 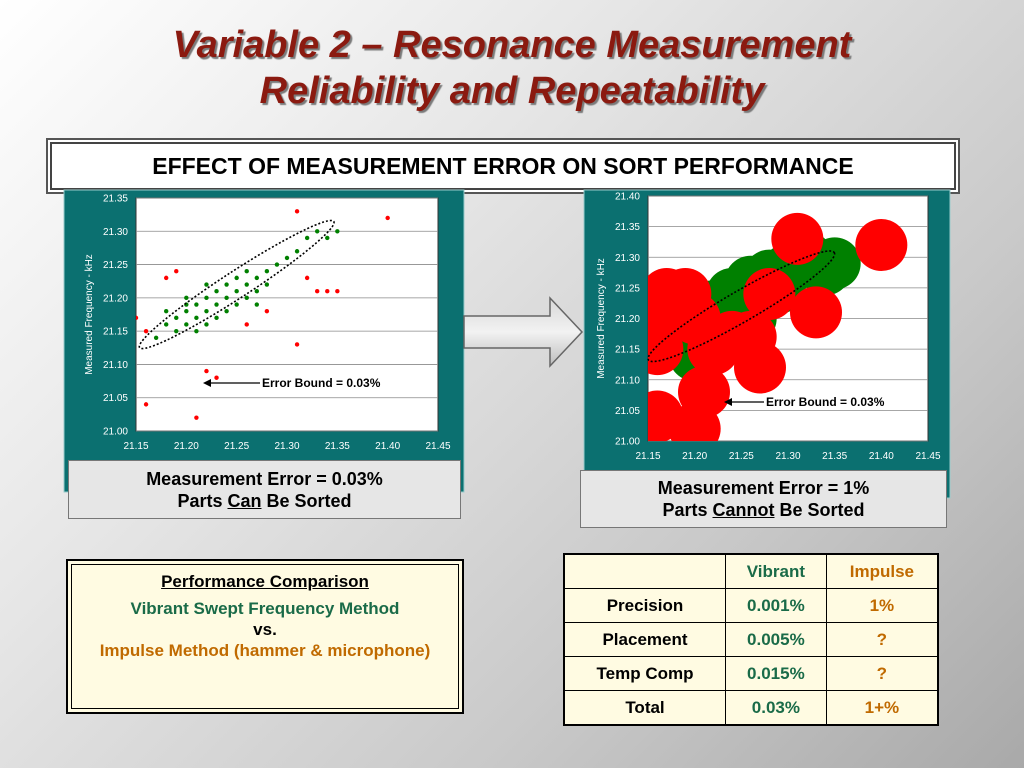 What do you see at coordinates (263, 314) in the screenshot?
I see `data-points` at bounding box center [263, 314].